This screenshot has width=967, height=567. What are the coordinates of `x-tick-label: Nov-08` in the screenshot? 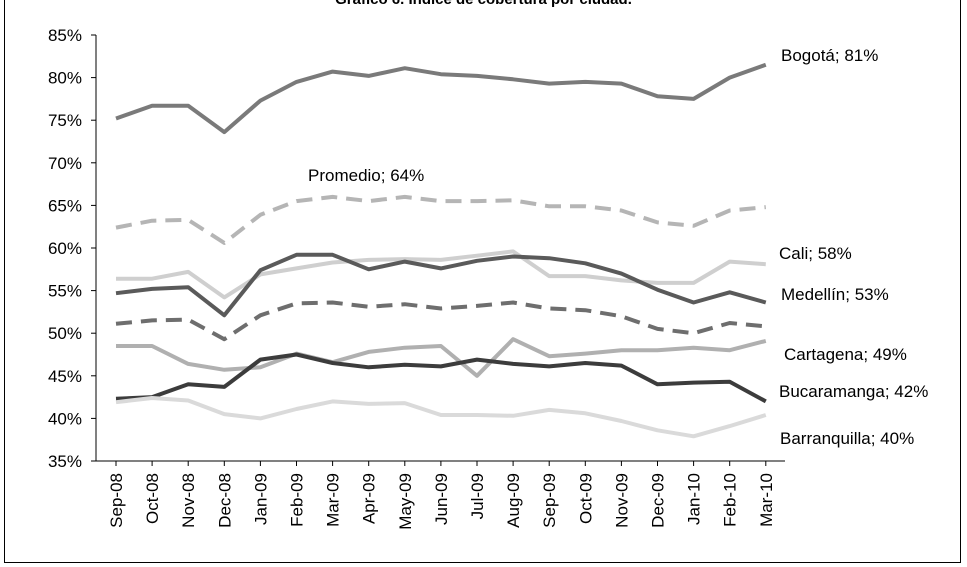 It's located at (188, 500).